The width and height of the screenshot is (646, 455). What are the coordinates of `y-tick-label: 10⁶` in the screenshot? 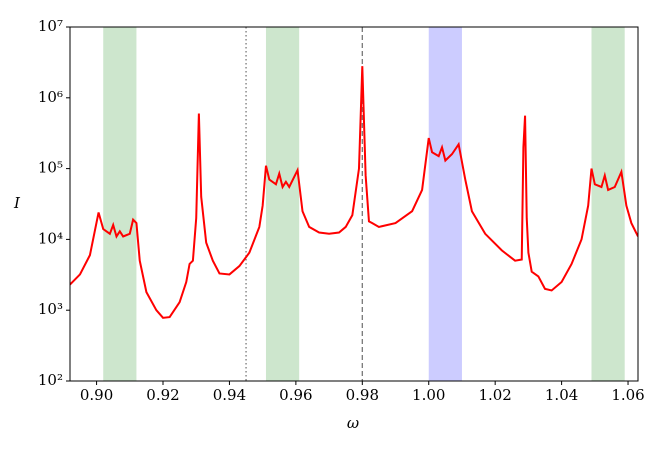 It's located at (50, 97).